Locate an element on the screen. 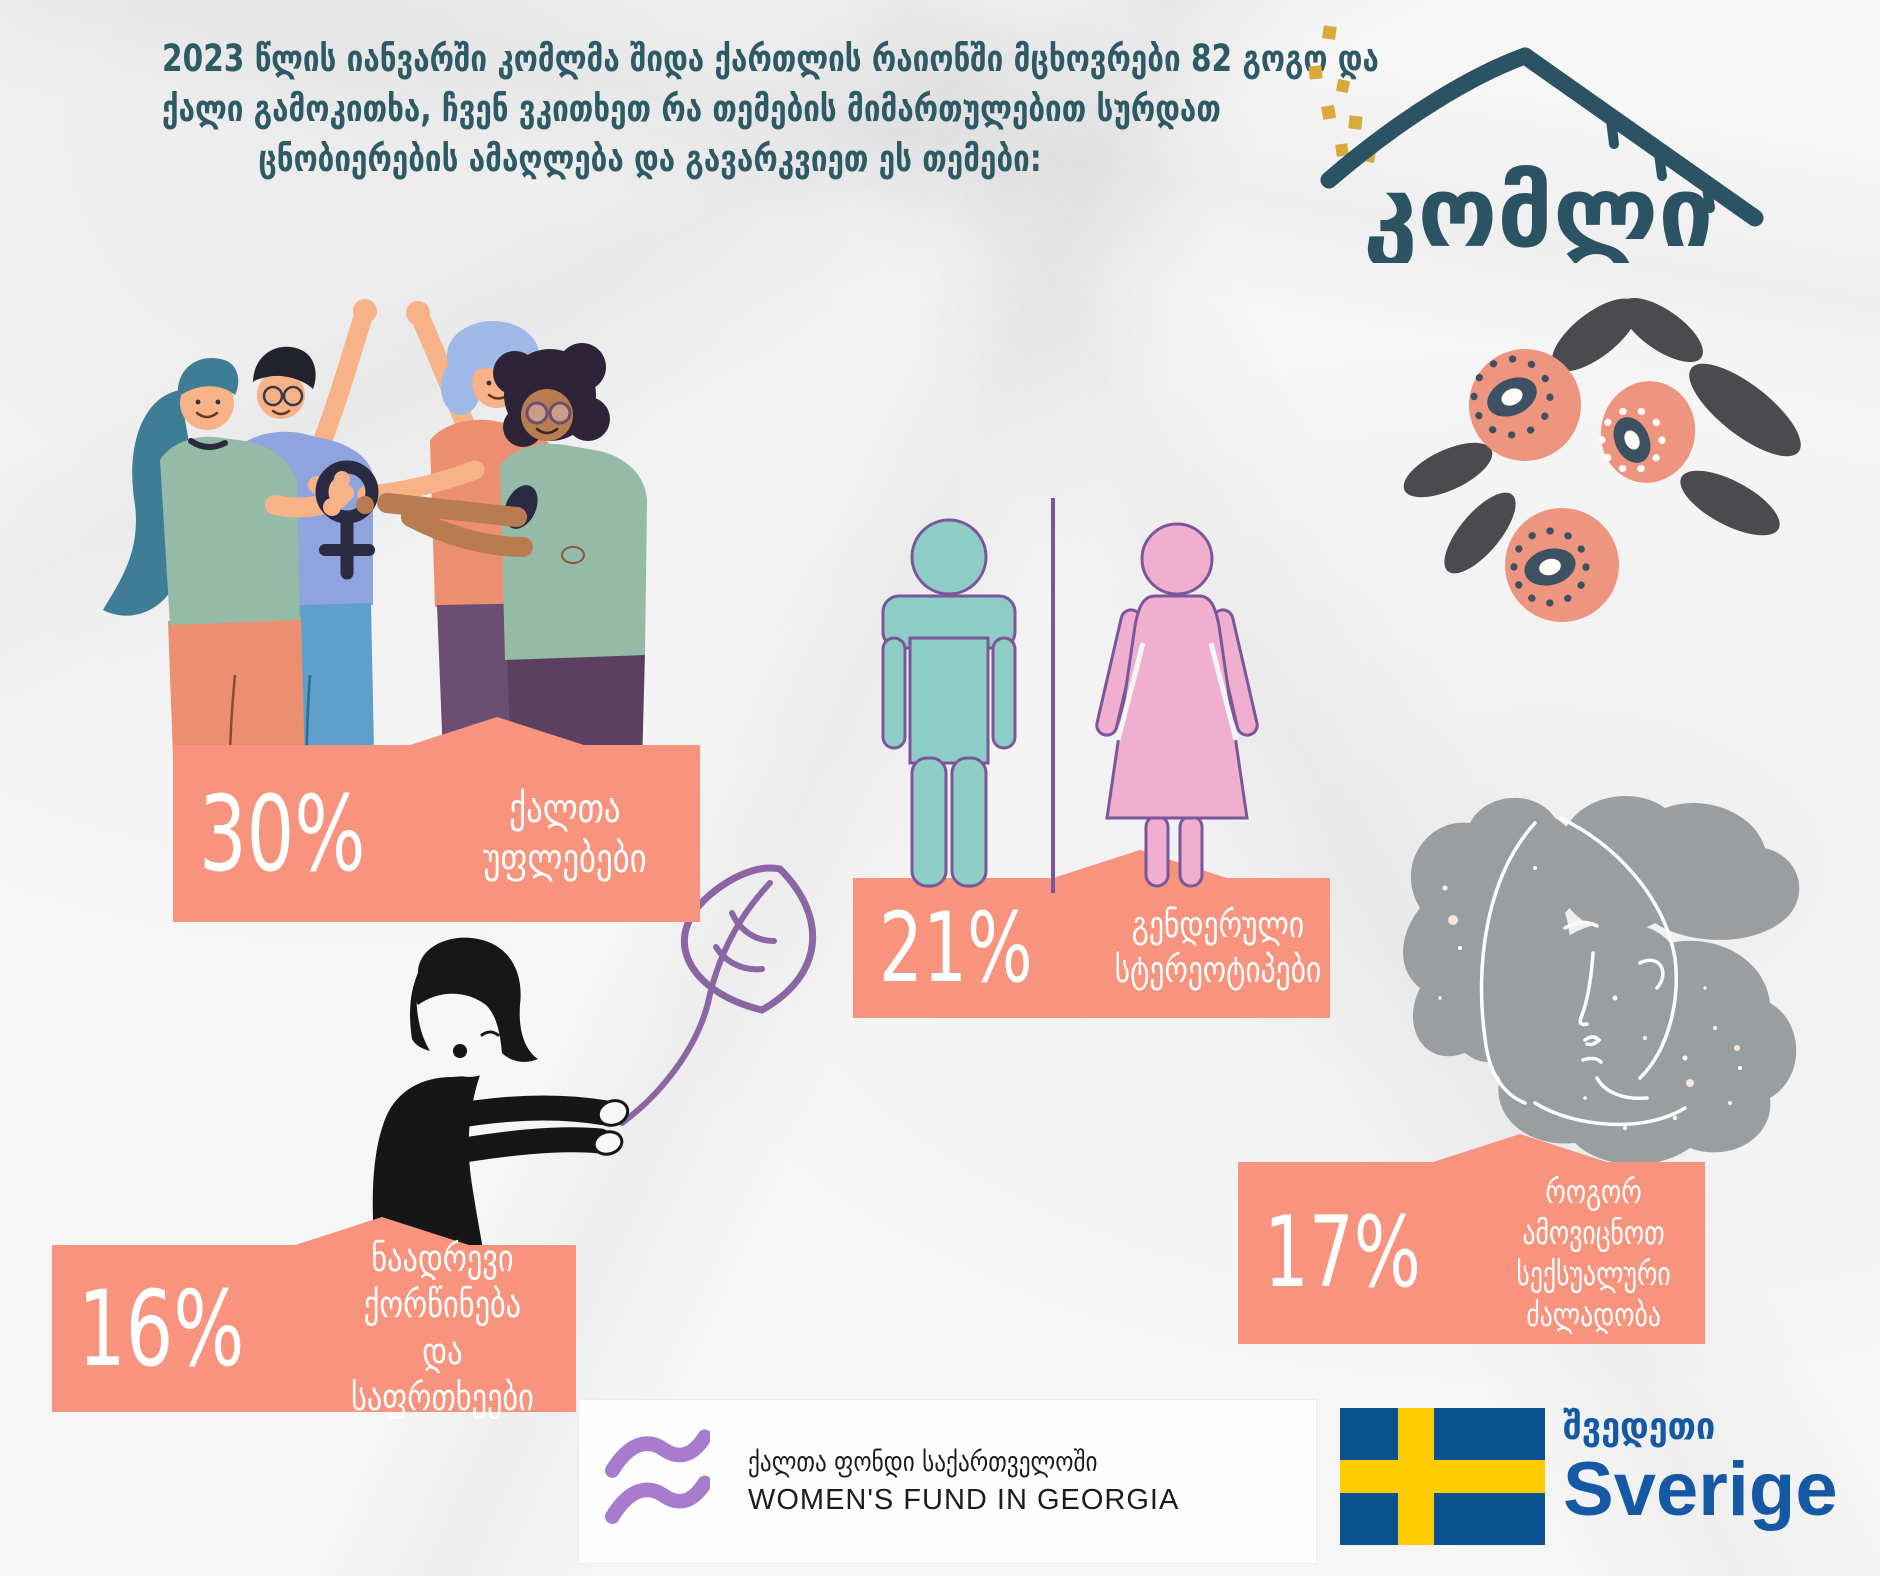  flowers-illustration is located at coordinates (1602, 459).